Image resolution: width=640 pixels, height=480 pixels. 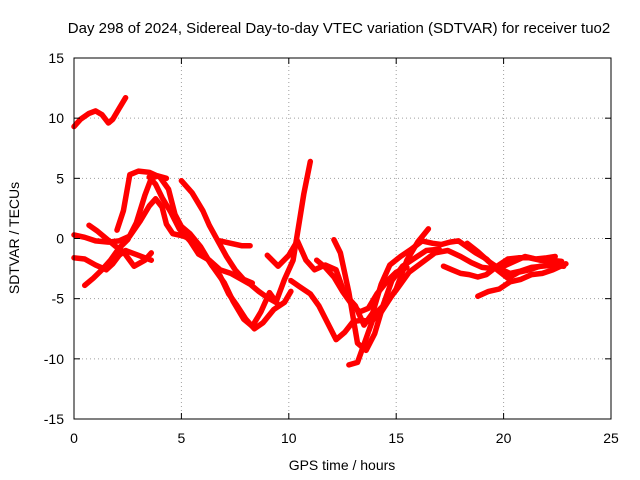 What do you see at coordinates (396, 438) in the screenshot?
I see `x-tick-label: 15` at bounding box center [396, 438].